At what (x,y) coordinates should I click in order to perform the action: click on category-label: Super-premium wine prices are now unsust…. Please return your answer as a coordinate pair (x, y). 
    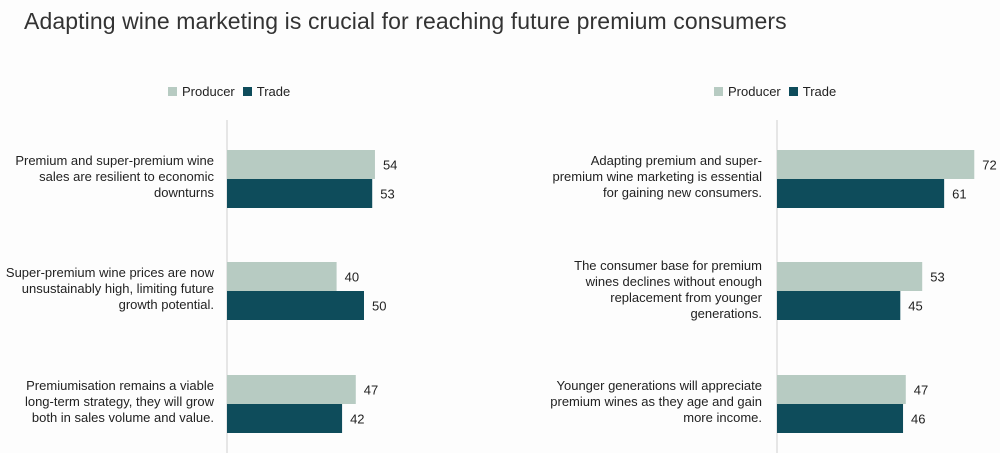
    Looking at the image, I should click on (109, 288).